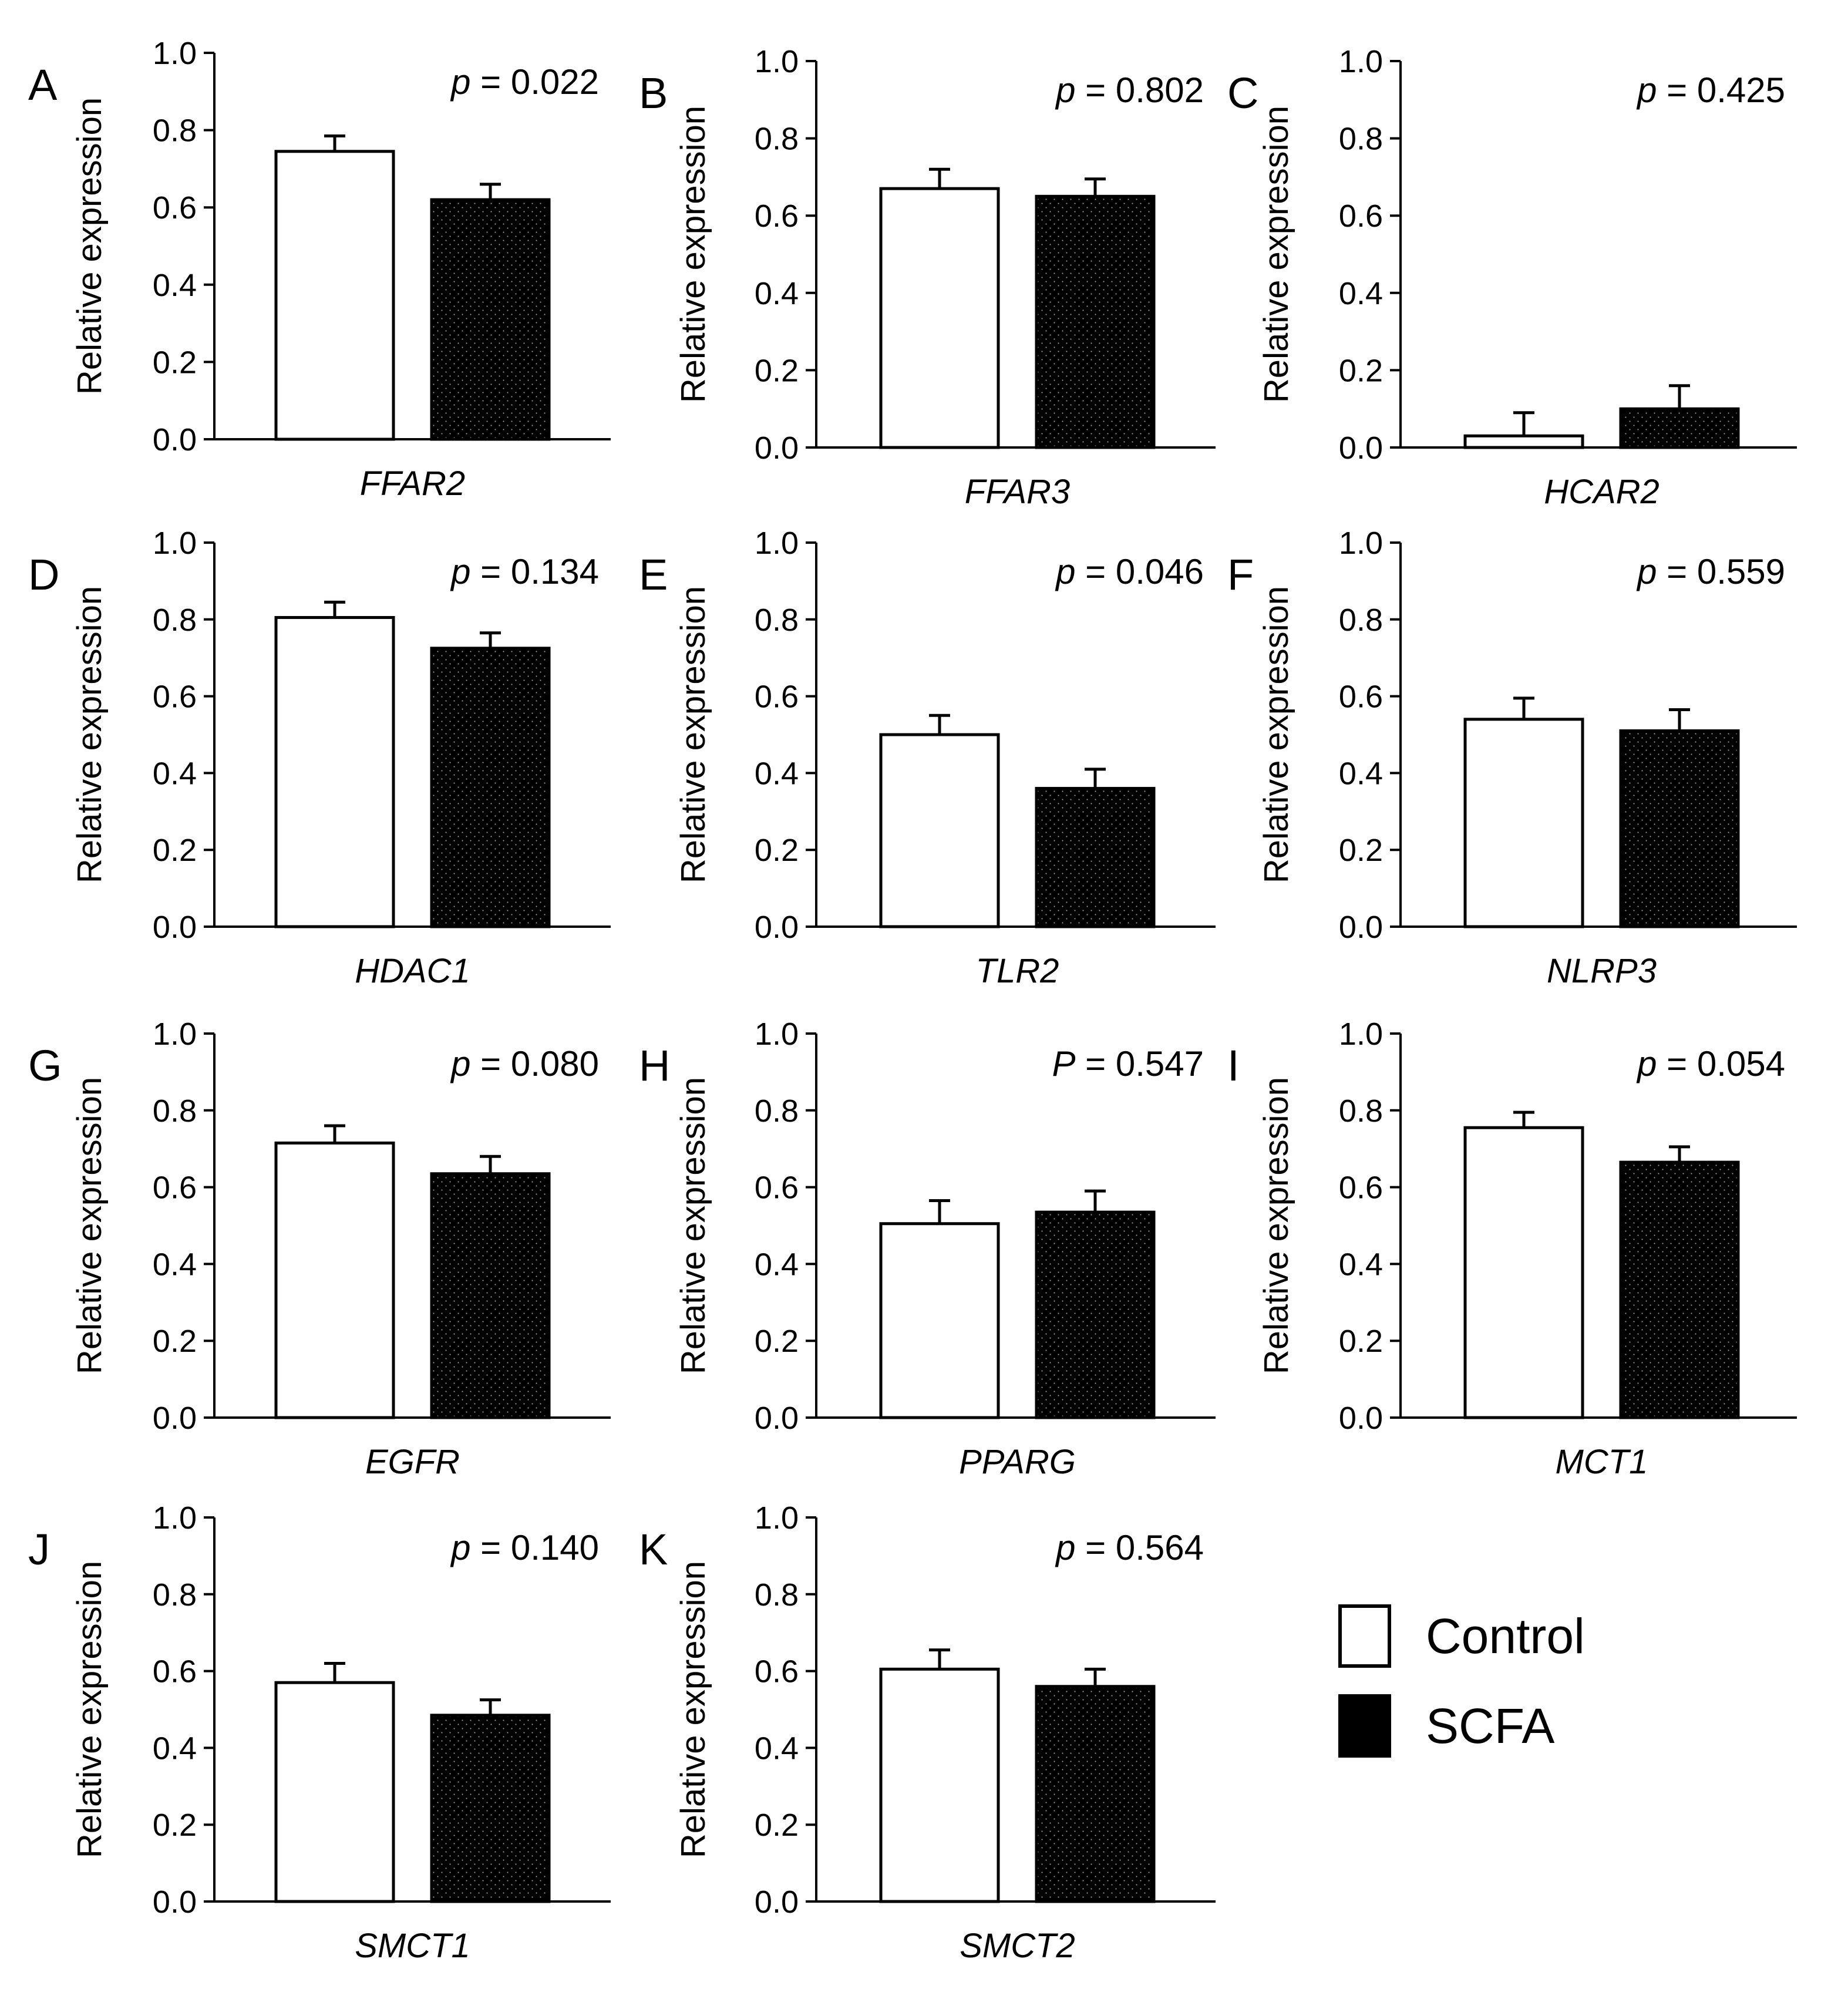  Describe the element at coordinates (1361, 61) in the screenshot. I see `y-tick-label-c: 1.0` at that location.